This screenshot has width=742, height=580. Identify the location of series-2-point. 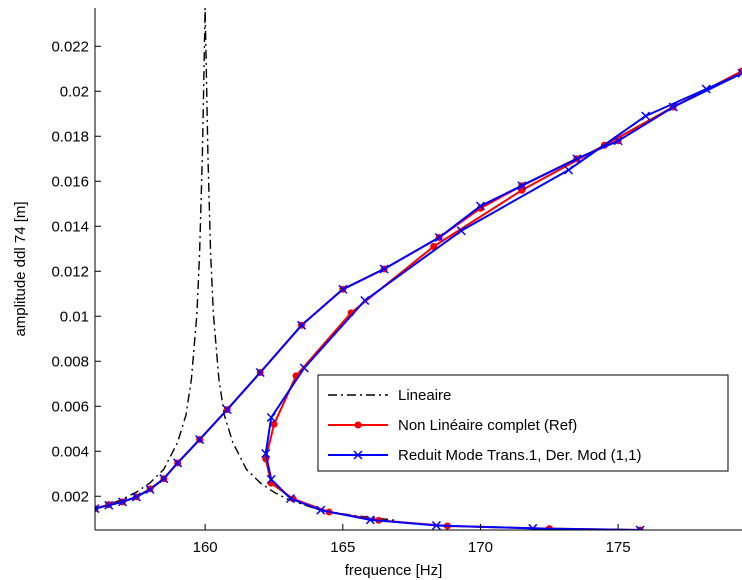
(274, 424).